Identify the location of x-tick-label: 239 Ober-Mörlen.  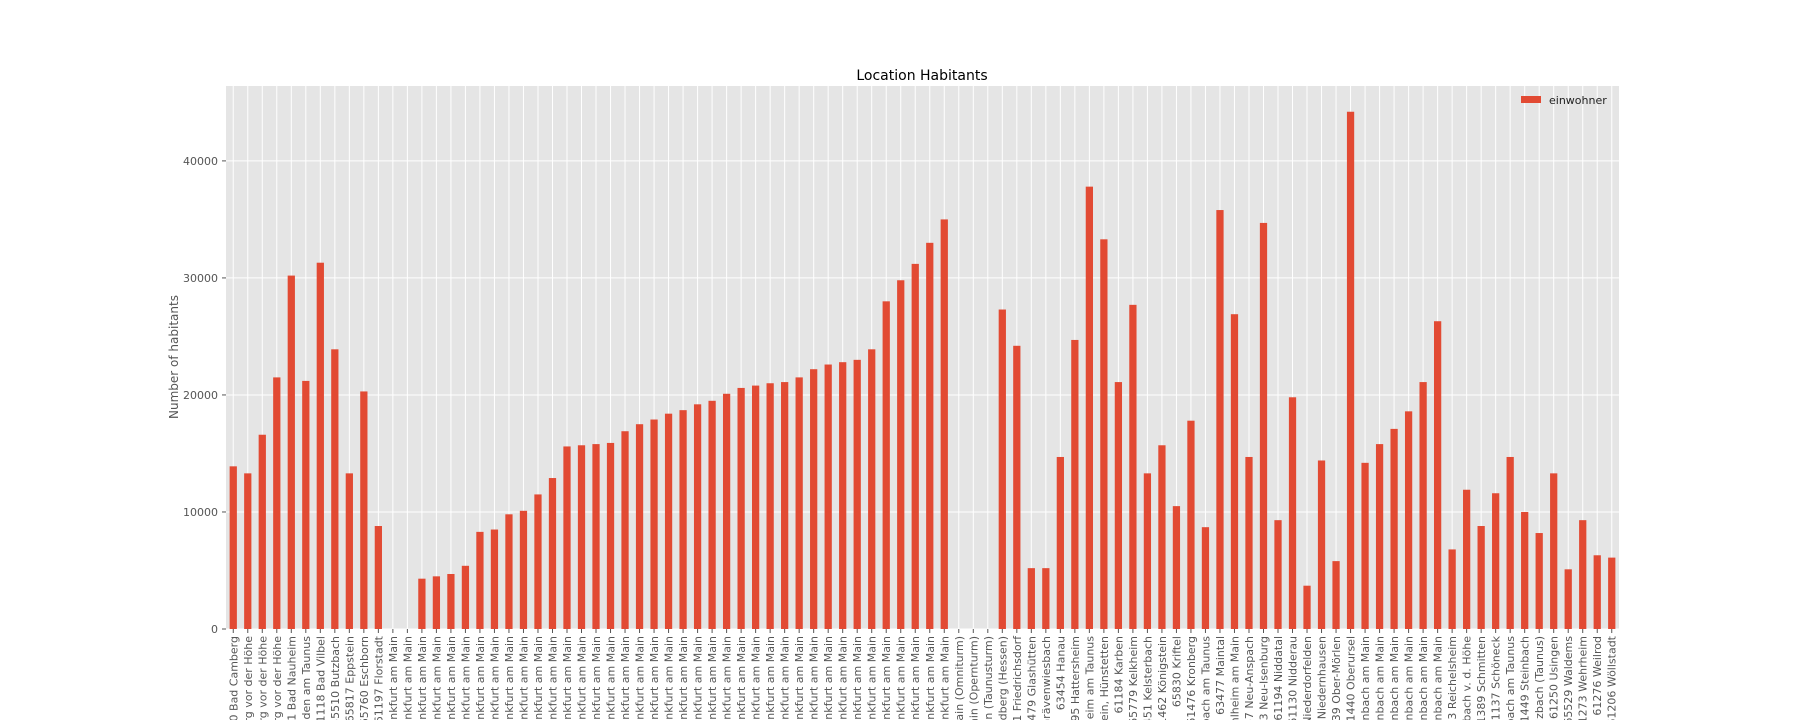
(1336, 678).